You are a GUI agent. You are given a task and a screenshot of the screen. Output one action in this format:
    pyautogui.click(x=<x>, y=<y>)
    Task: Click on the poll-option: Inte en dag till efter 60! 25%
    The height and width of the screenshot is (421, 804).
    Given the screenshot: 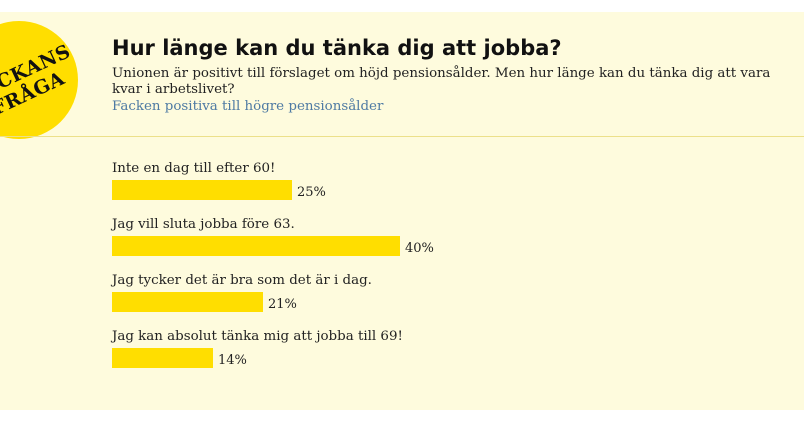 What is the action you would take?
    pyautogui.click(x=452, y=188)
    